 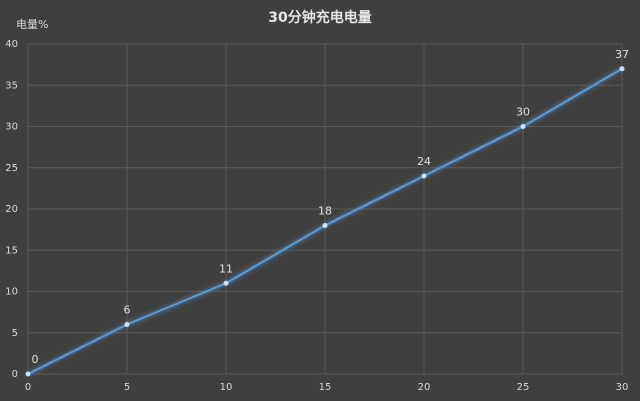 What do you see at coordinates (424, 387) in the screenshot?
I see `x-tick-label: 20` at bounding box center [424, 387].